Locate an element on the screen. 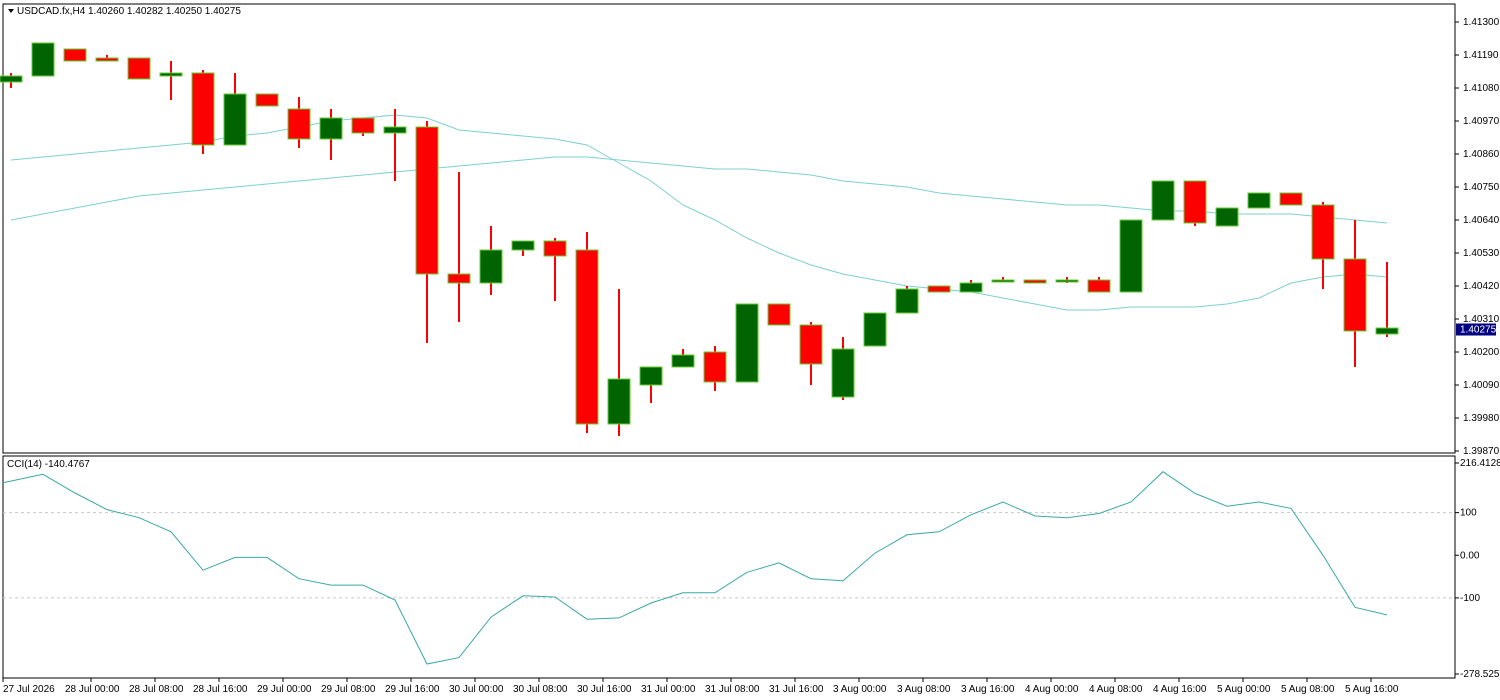 The image size is (1500, 700). time-tick-label: 4 Aug 16:00 is located at coordinates (1180, 689).